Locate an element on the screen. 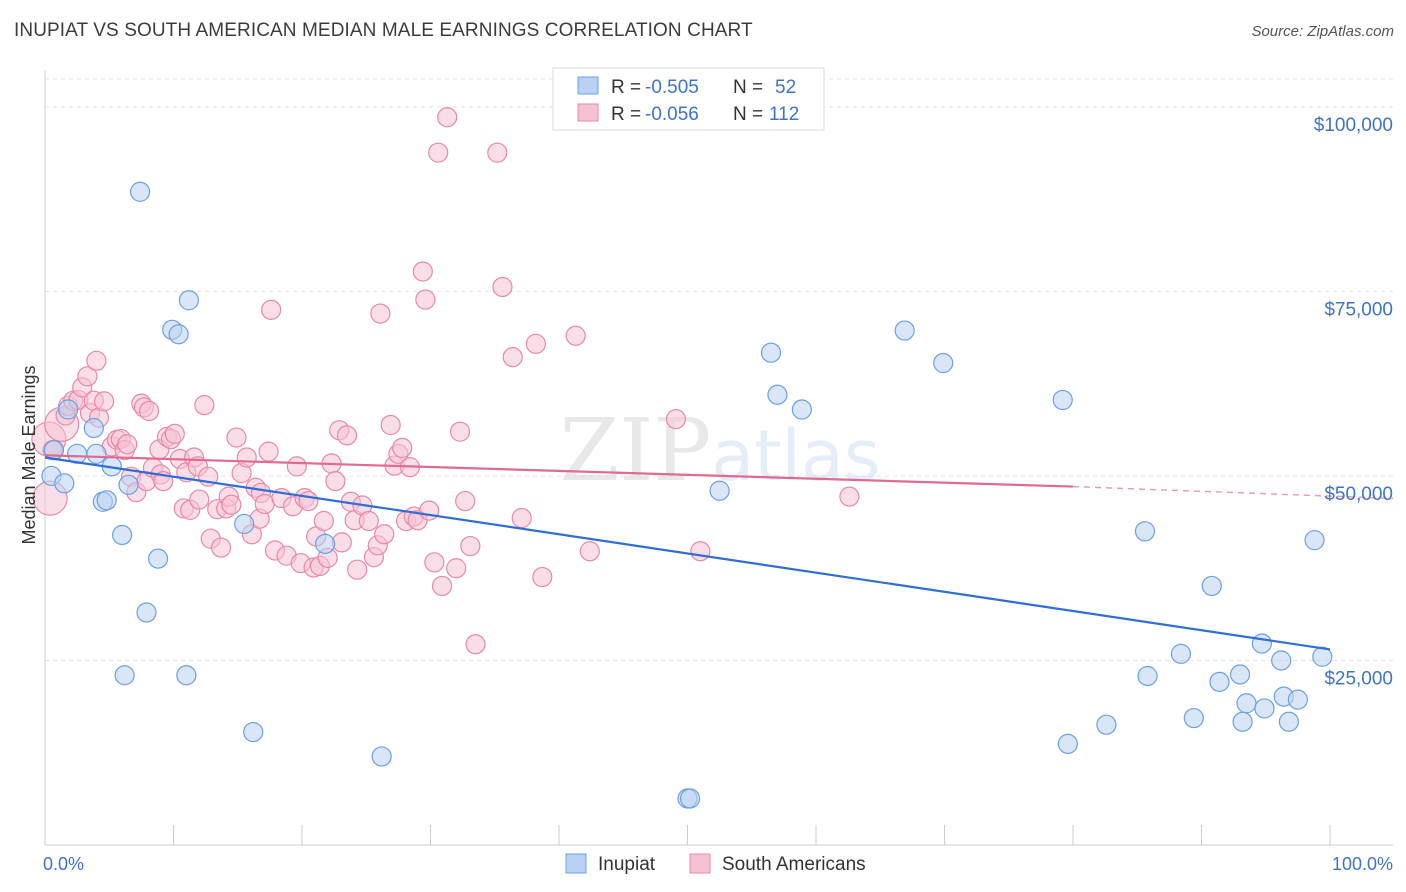  chart-source: Source: ZipAtlas.com is located at coordinates (1322, 31).